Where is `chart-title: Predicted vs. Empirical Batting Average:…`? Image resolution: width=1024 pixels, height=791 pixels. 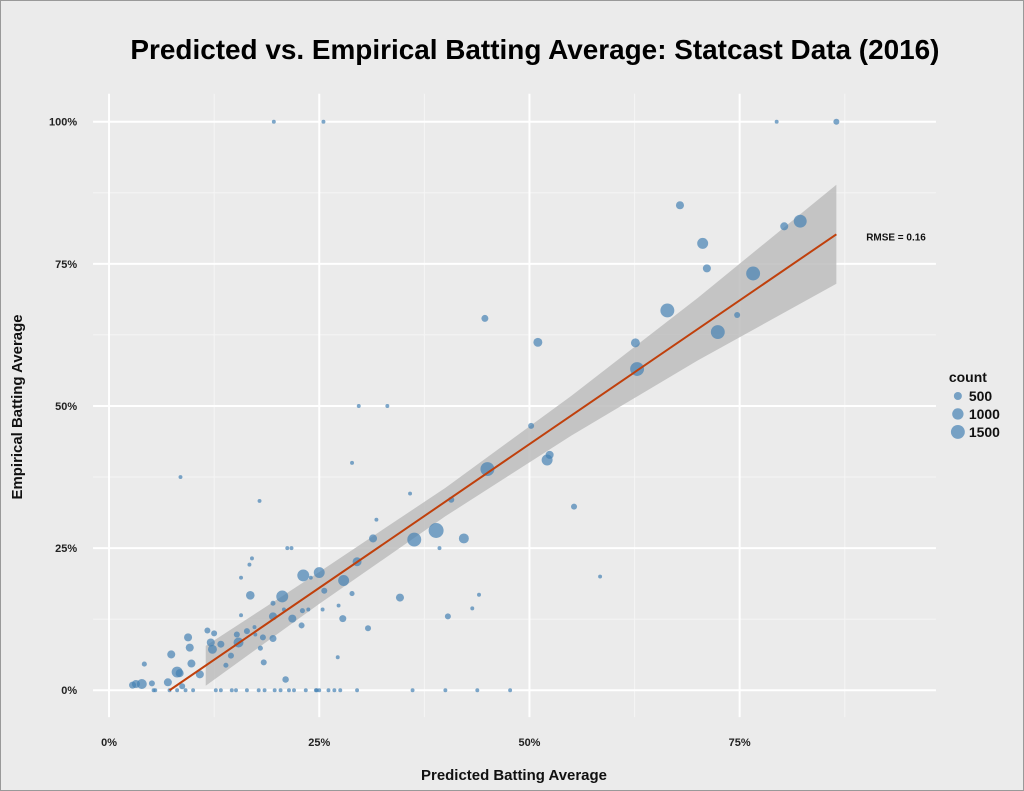 chart-title: Predicted vs. Empirical Batting Average:… is located at coordinates (534, 49).